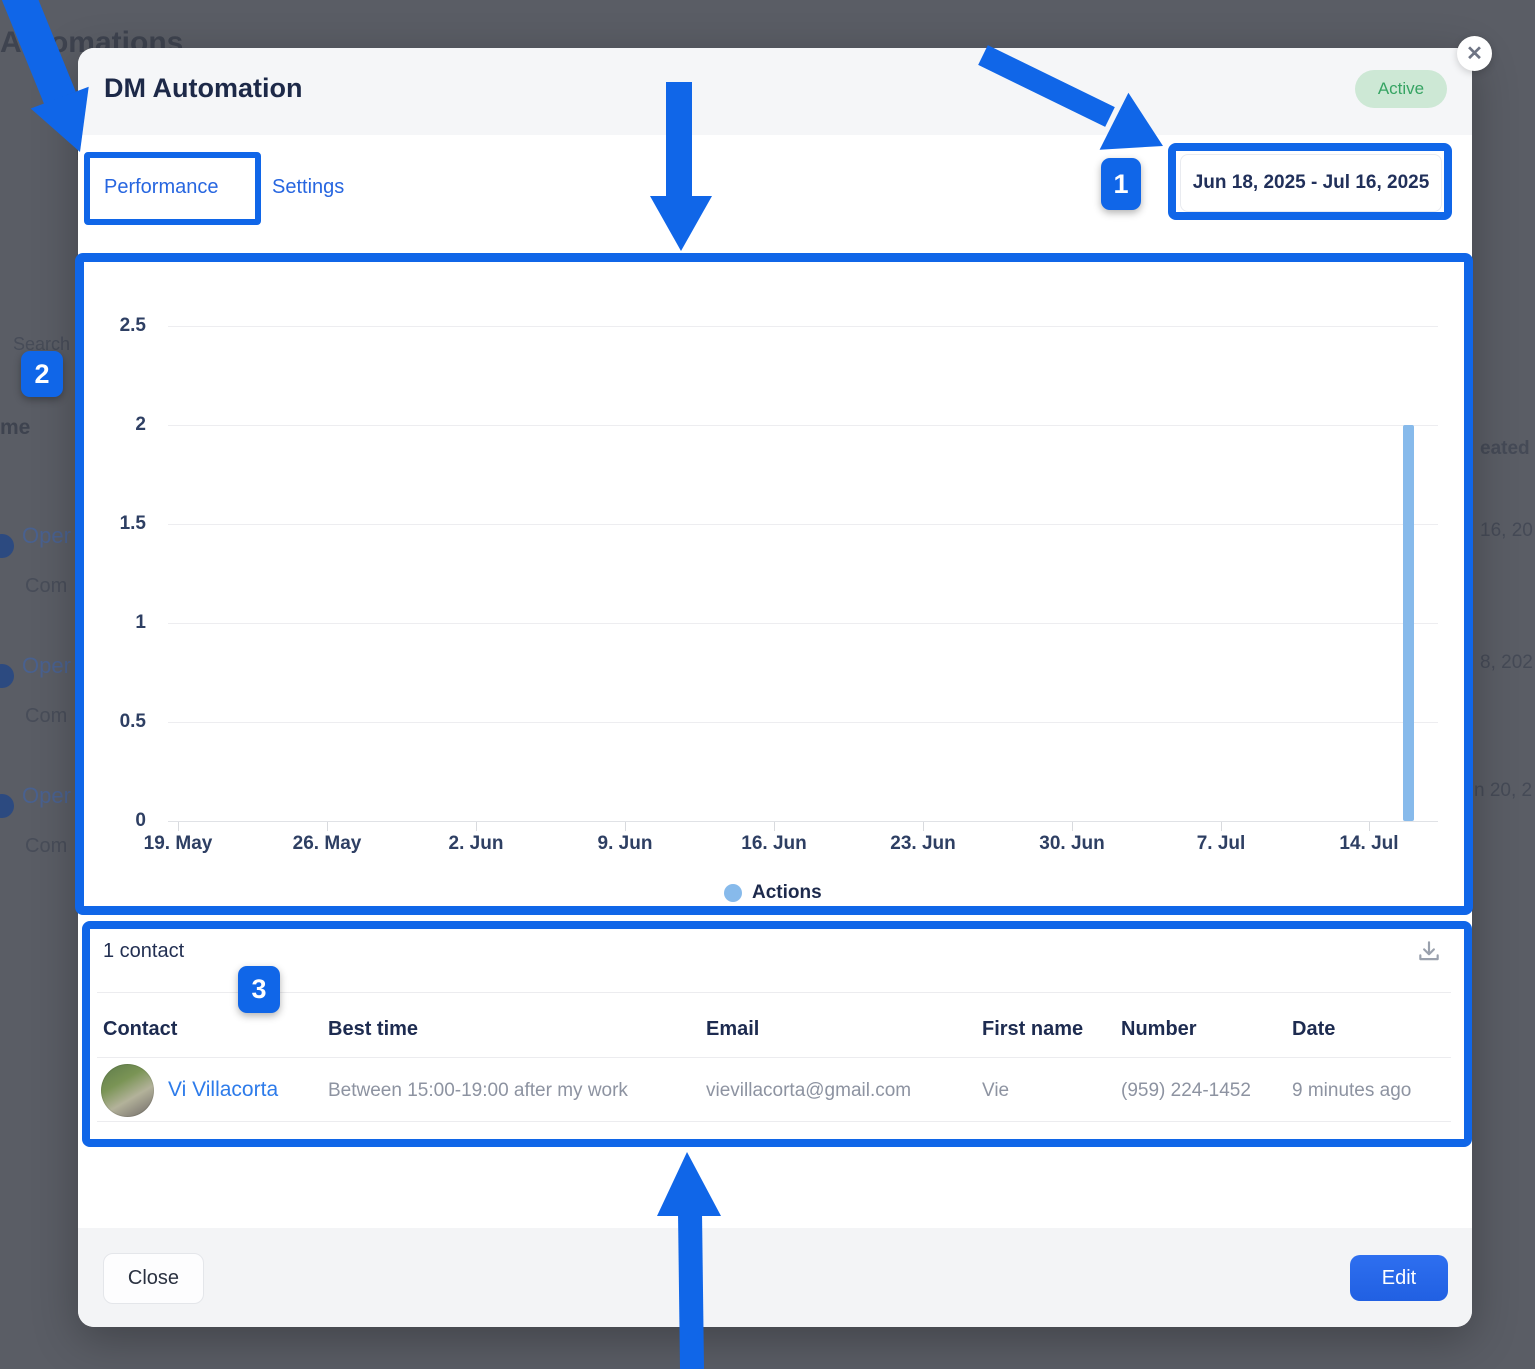  I want to click on background-created-column: eated, so click(1505, 448).